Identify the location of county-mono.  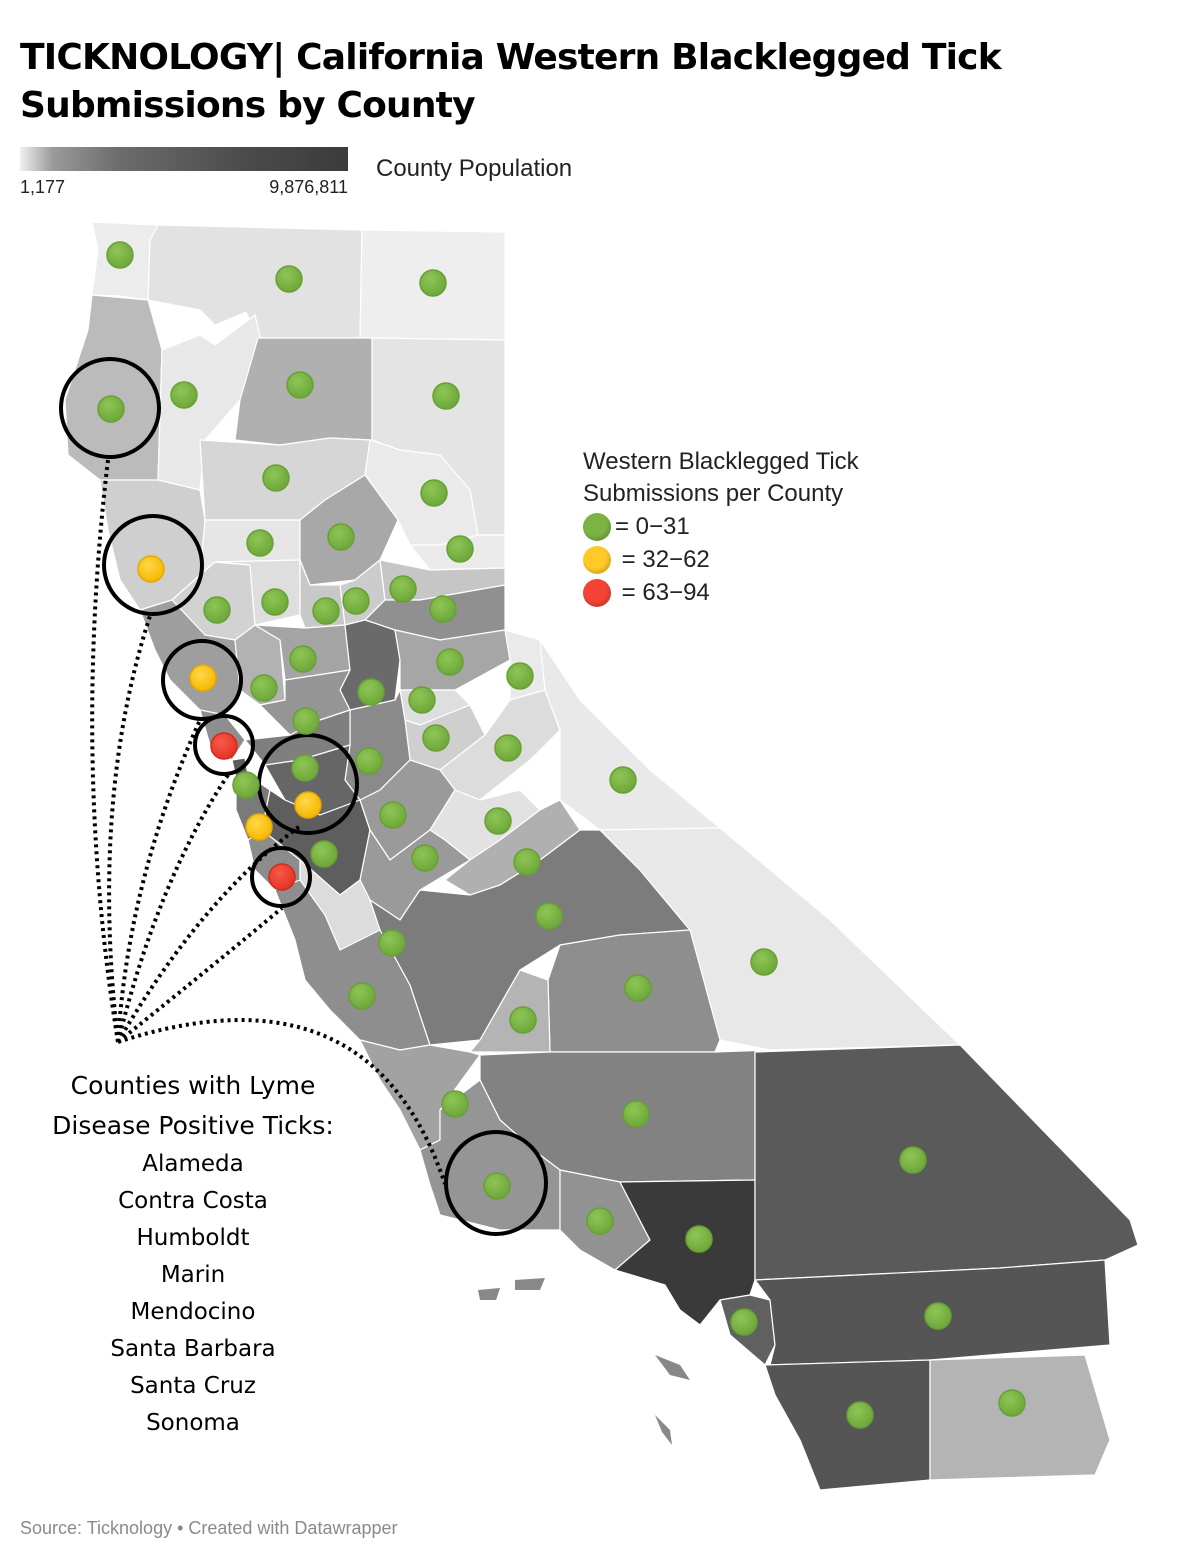
(630, 735).